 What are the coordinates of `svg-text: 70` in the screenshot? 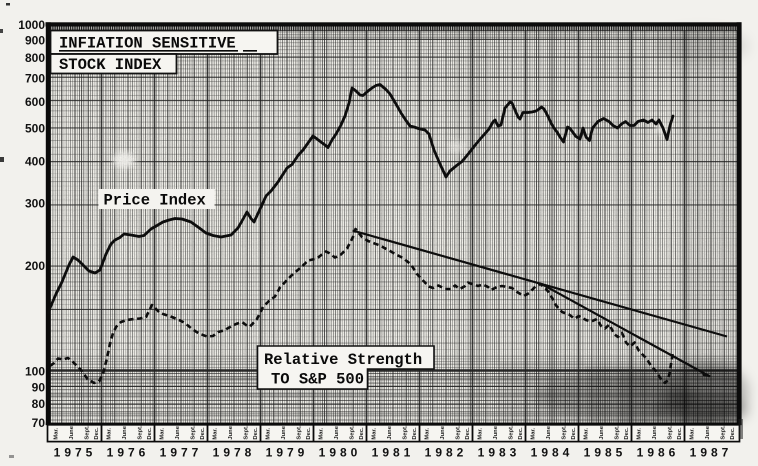 It's located at (39, 423).